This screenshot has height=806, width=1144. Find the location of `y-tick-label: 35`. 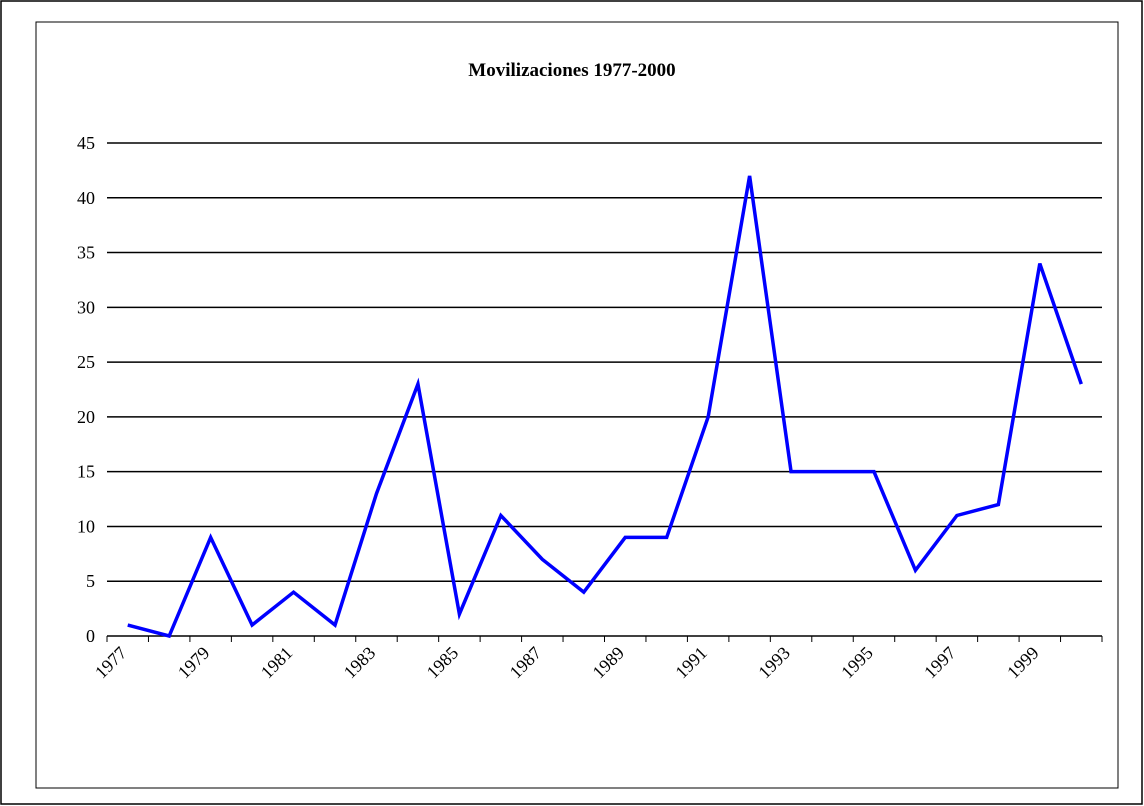

y-tick-label: 35 is located at coordinates (86, 253).